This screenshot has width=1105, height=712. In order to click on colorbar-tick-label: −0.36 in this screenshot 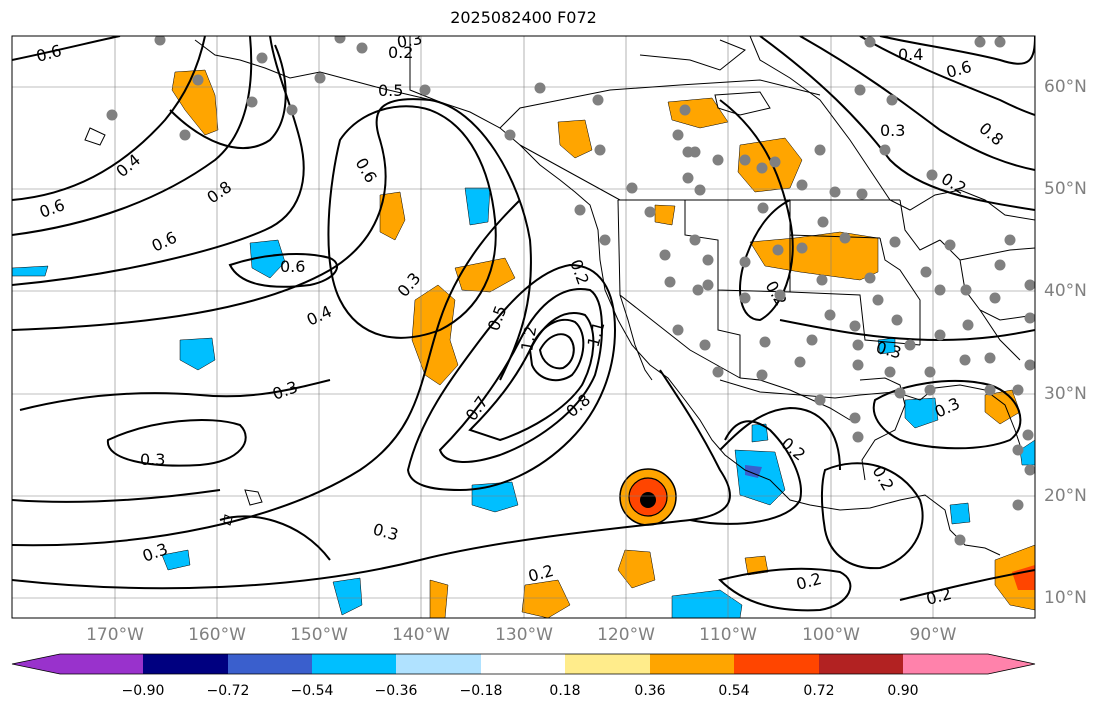, I will do `click(396, 691)`.